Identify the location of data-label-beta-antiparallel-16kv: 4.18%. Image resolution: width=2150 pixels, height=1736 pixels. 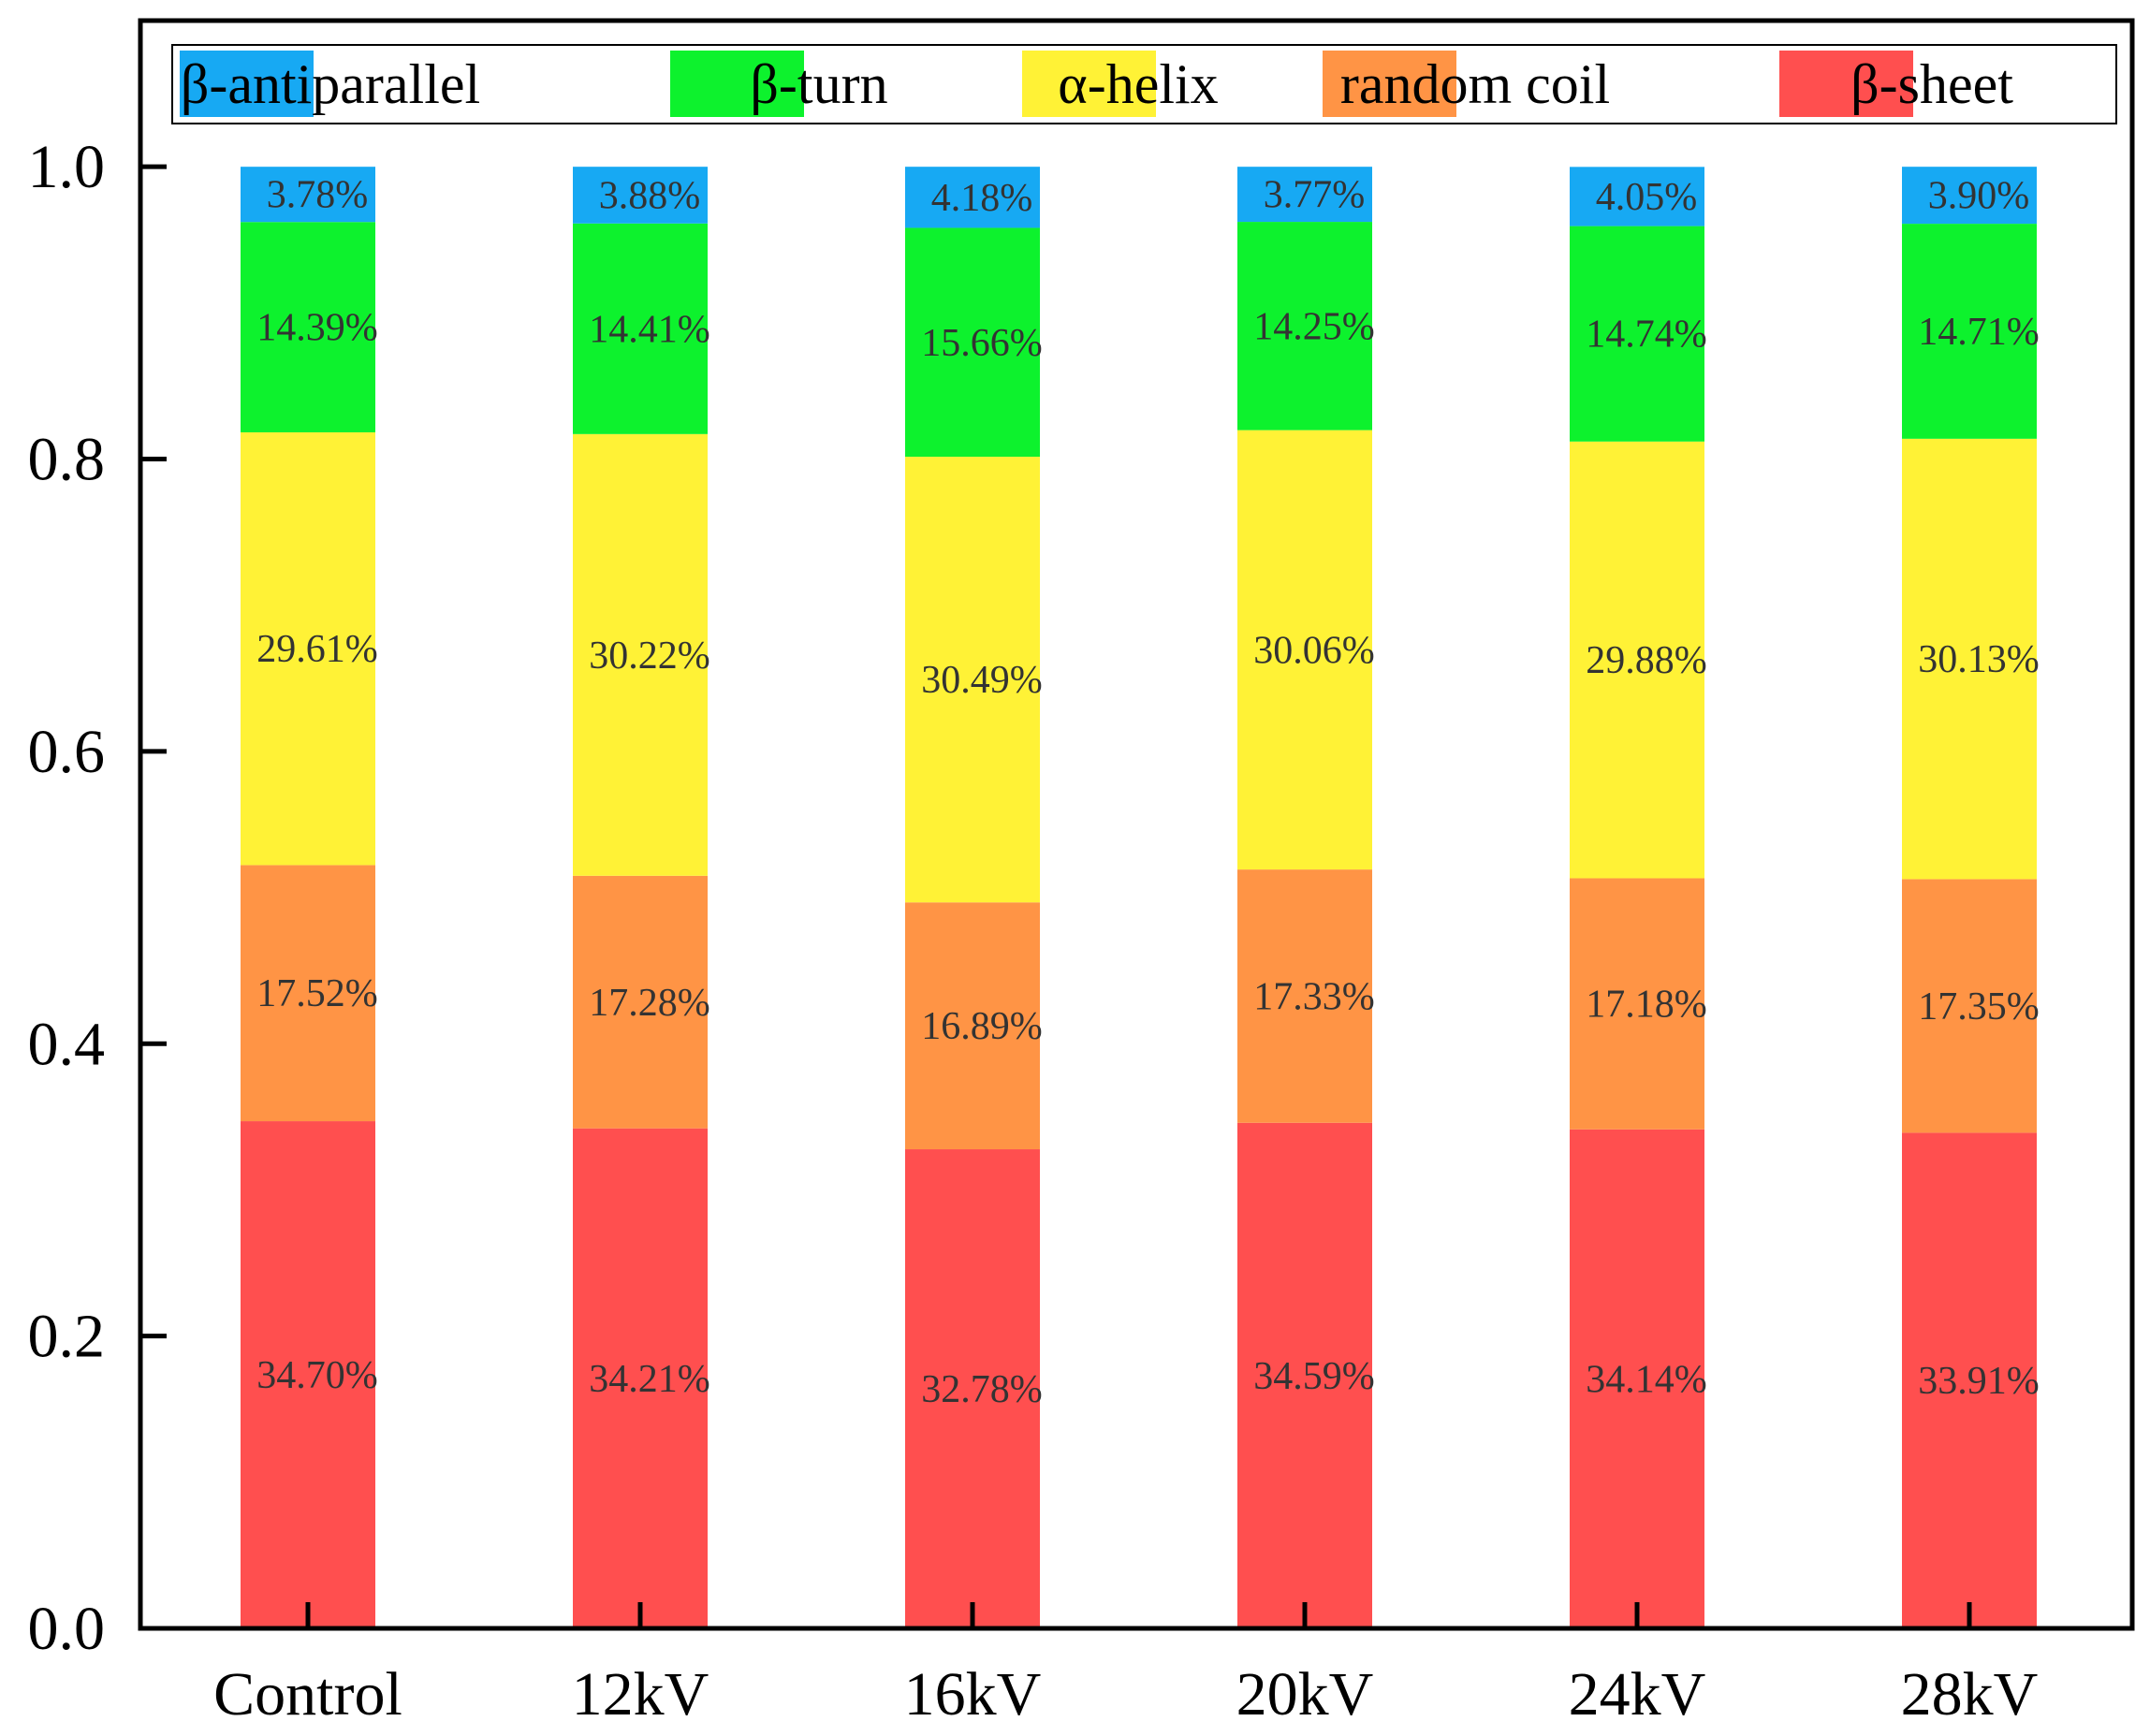
(982, 199).